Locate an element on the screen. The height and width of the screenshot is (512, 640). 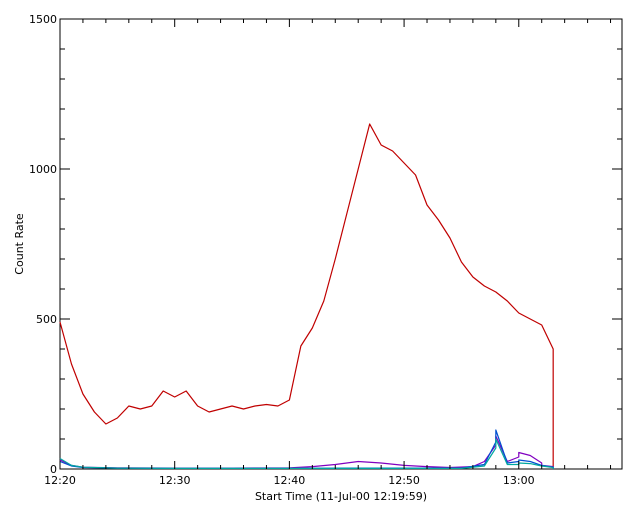
y-axis-title: Count Rate is located at coordinates (19, 244).